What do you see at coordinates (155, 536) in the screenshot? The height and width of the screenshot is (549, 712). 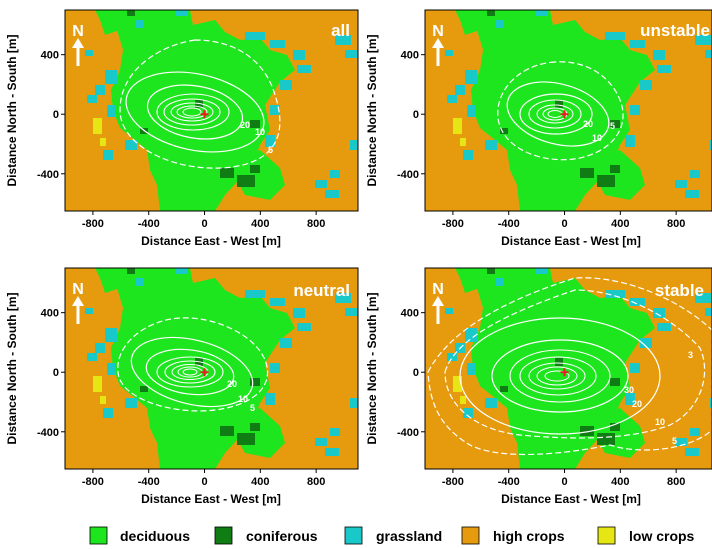 I see `legend-label: deciduous` at bounding box center [155, 536].